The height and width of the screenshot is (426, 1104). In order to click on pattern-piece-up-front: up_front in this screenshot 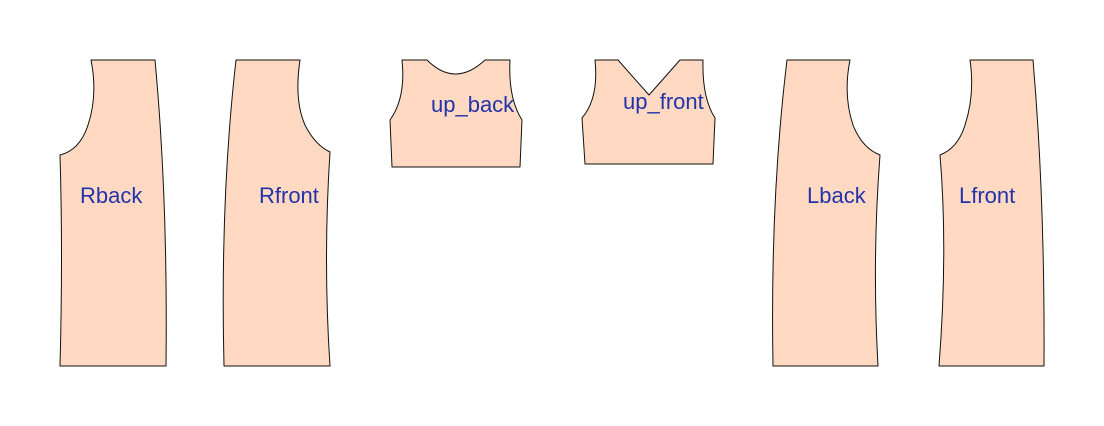, I will do `click(648, 112)`.